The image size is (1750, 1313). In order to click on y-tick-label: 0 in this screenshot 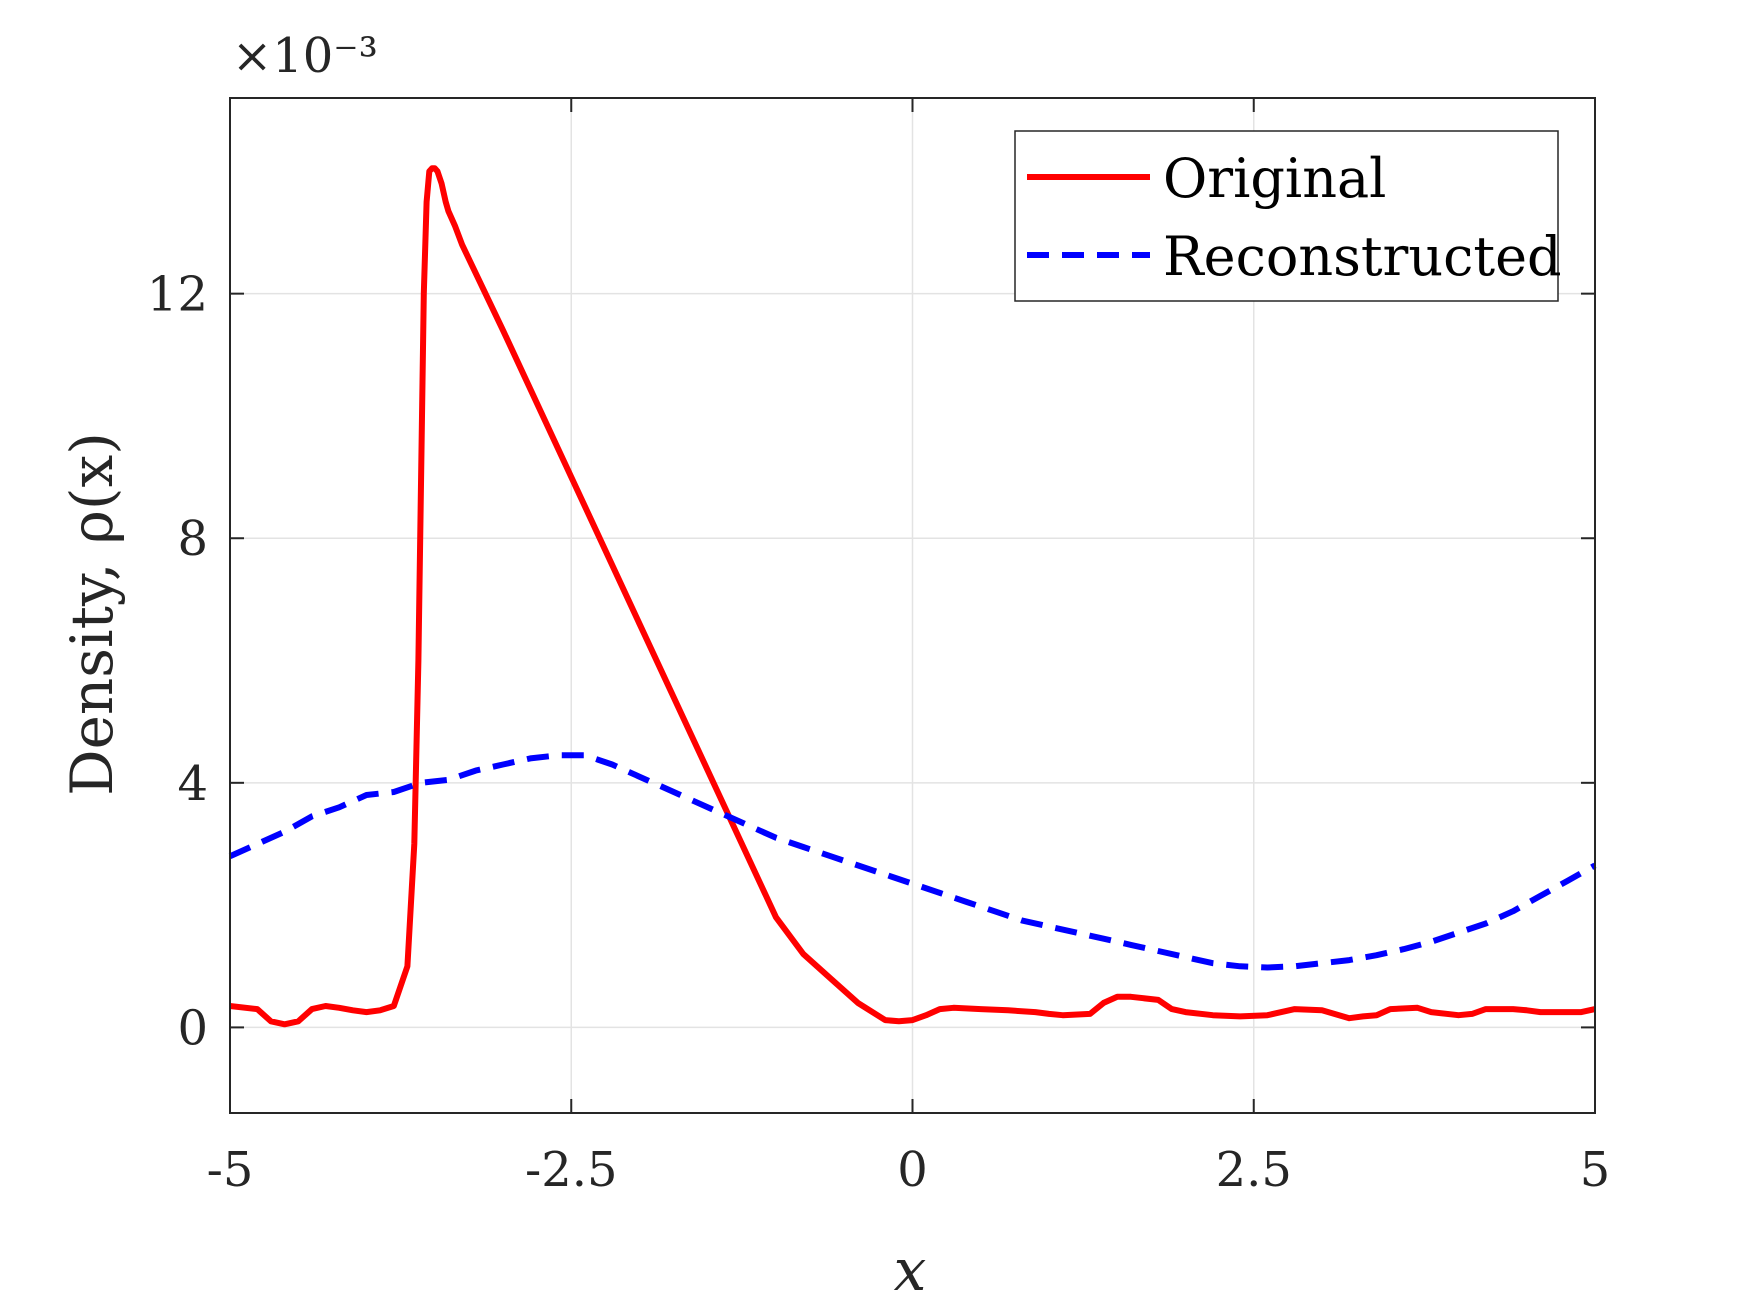, I will do `click(192, 1028)`.